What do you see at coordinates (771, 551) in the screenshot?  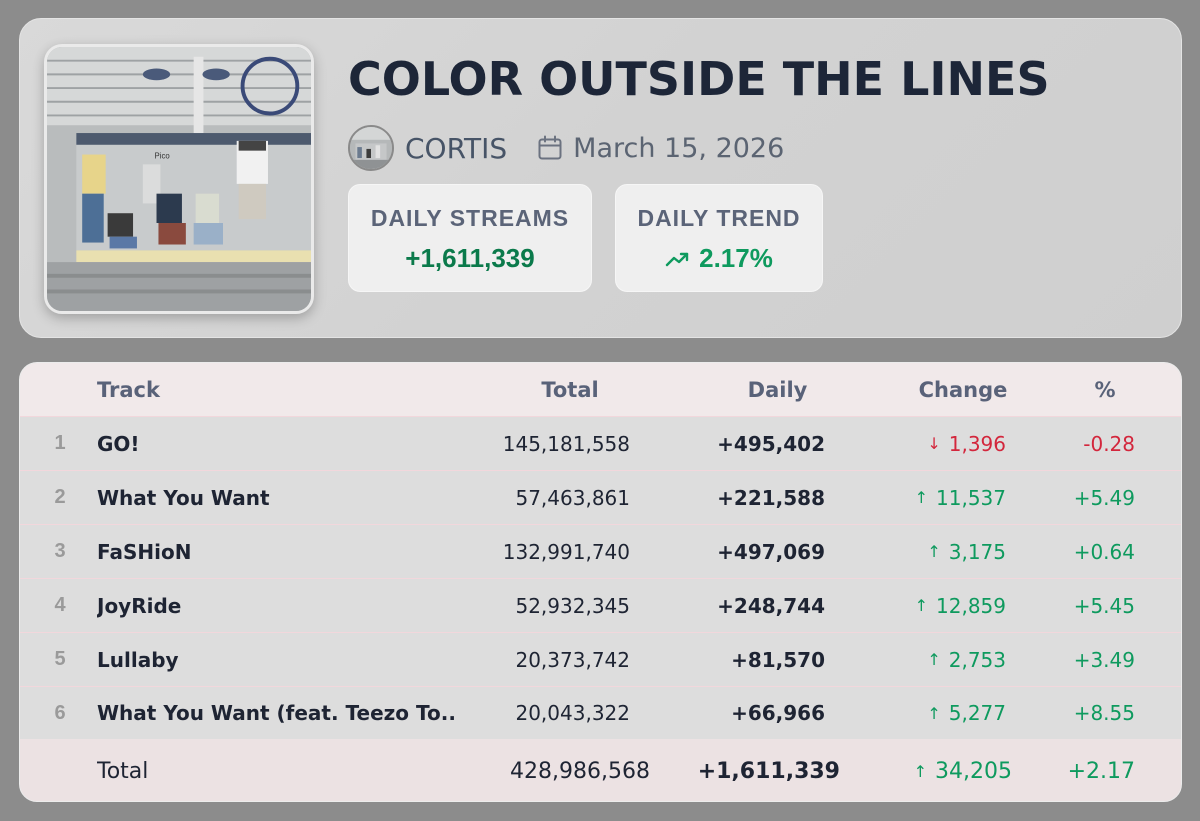 I see `track-daily: +497,069` at bounding box center [771, 551].